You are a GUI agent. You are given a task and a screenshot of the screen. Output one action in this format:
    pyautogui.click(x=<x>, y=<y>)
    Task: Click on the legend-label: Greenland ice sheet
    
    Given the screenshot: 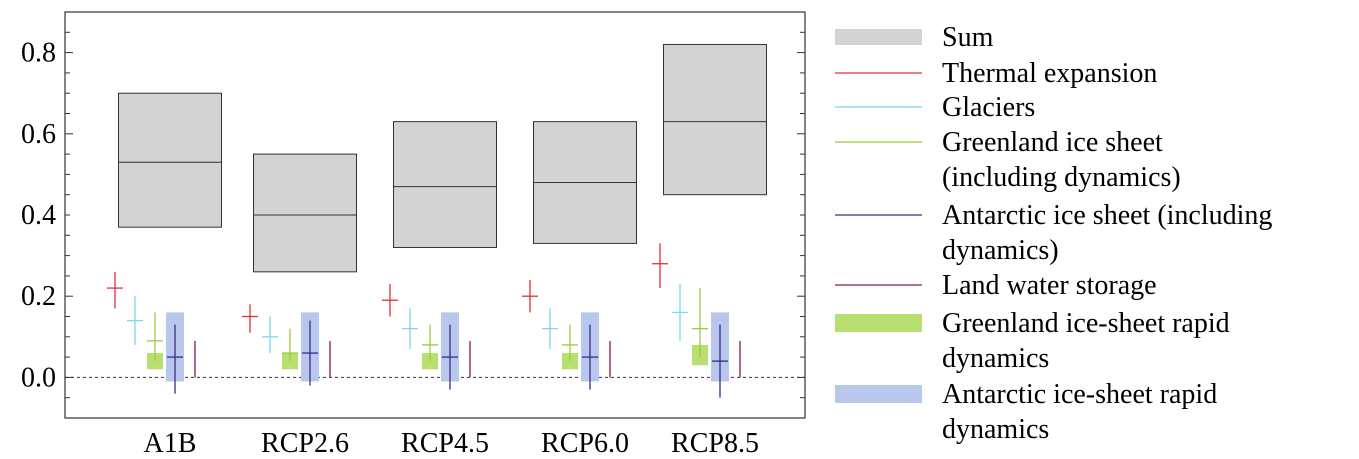 What is the action you would take?
    pyautogui.click(x=1052, y=142)
    